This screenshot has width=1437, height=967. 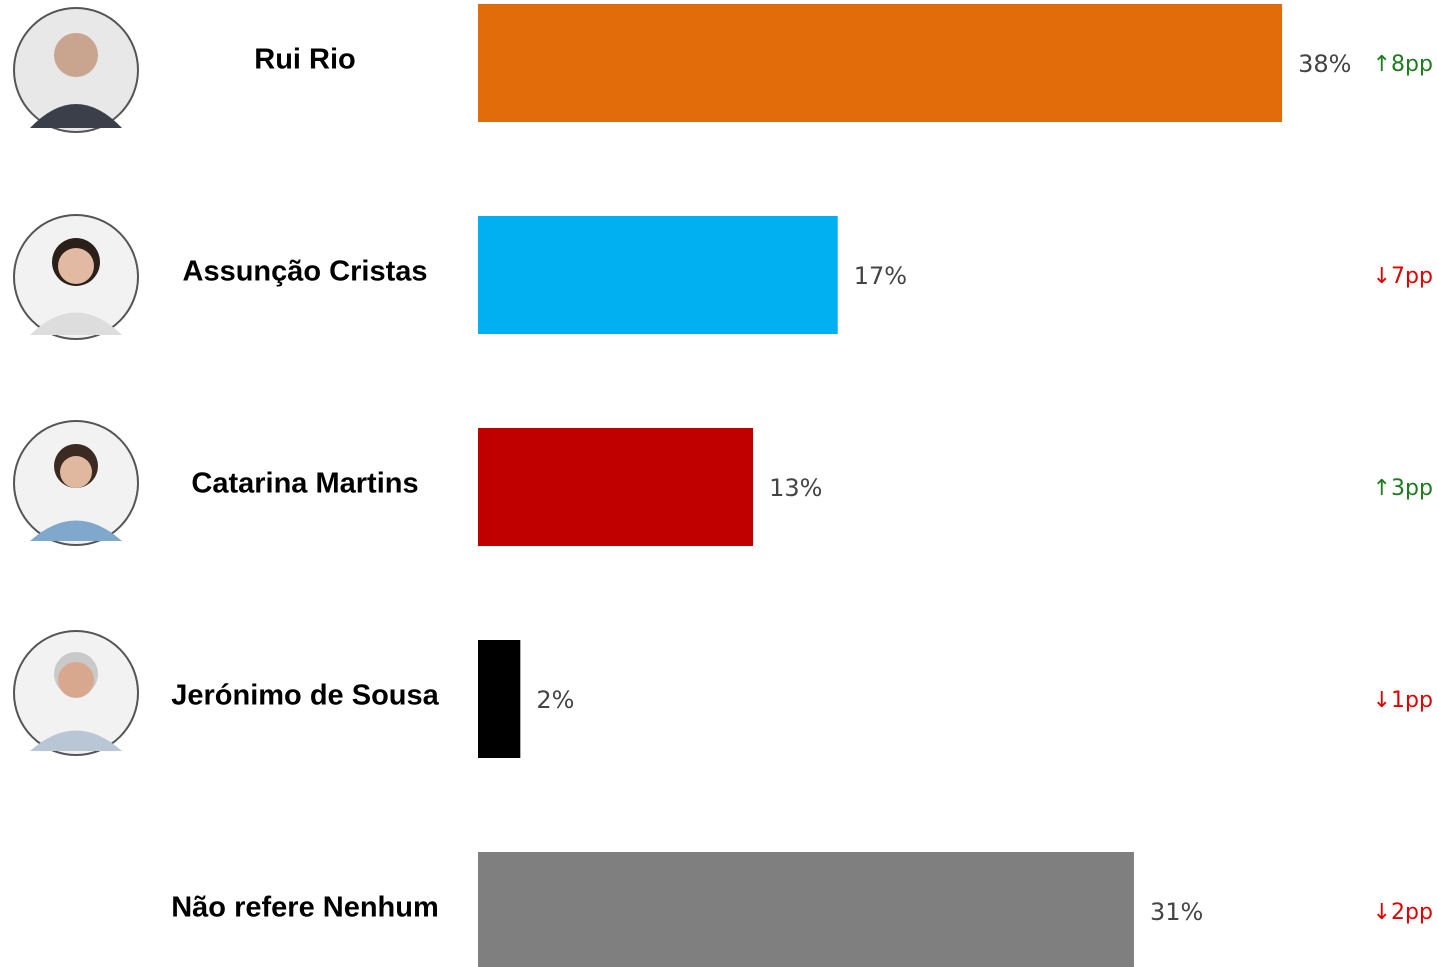 What do you see at coordinates (1403, 700) in the screenshot?
I see `change-label: ↓1pp` at bounding box center [1403, 700].